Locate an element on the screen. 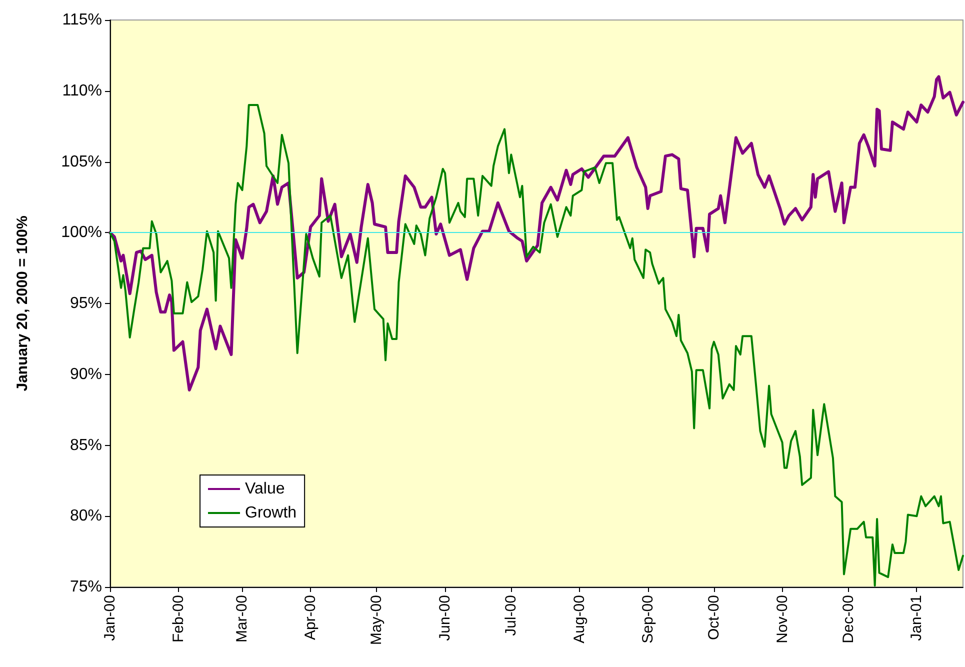 The image size is (965, 667). x-tick-label: Feb-00 is located at coordinates (178, 619).